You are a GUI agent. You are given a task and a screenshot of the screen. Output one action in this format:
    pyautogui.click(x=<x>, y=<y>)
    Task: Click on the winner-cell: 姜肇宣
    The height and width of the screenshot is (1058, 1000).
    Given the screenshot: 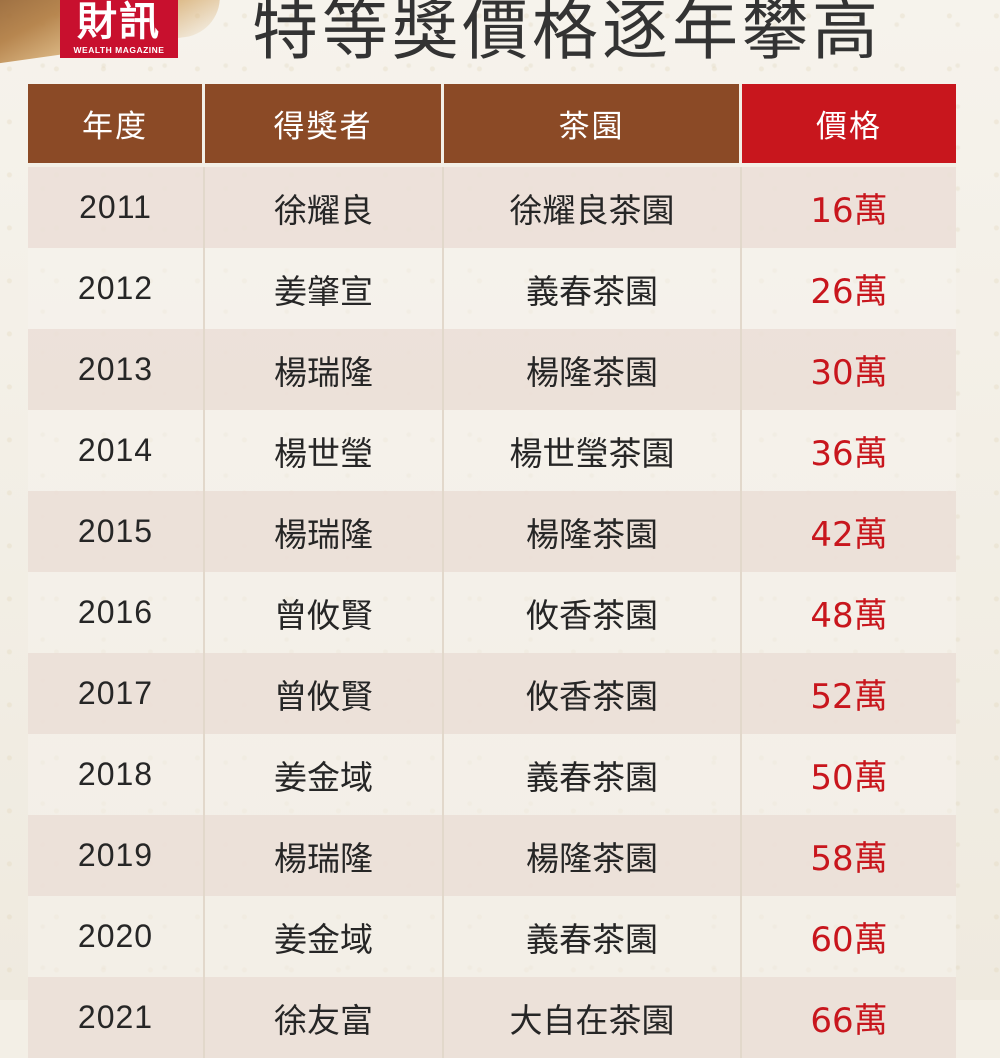 What is the action you would take?
    pyautogui.click(x=324, y=288)
    